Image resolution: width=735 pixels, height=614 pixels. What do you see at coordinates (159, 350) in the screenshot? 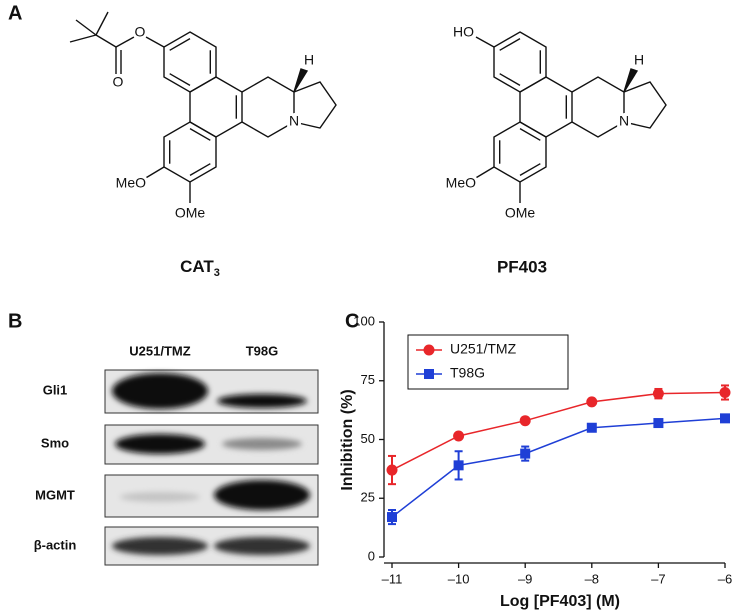
I see `lane-label: U251/TMZ` at bounding box center [159, 350].